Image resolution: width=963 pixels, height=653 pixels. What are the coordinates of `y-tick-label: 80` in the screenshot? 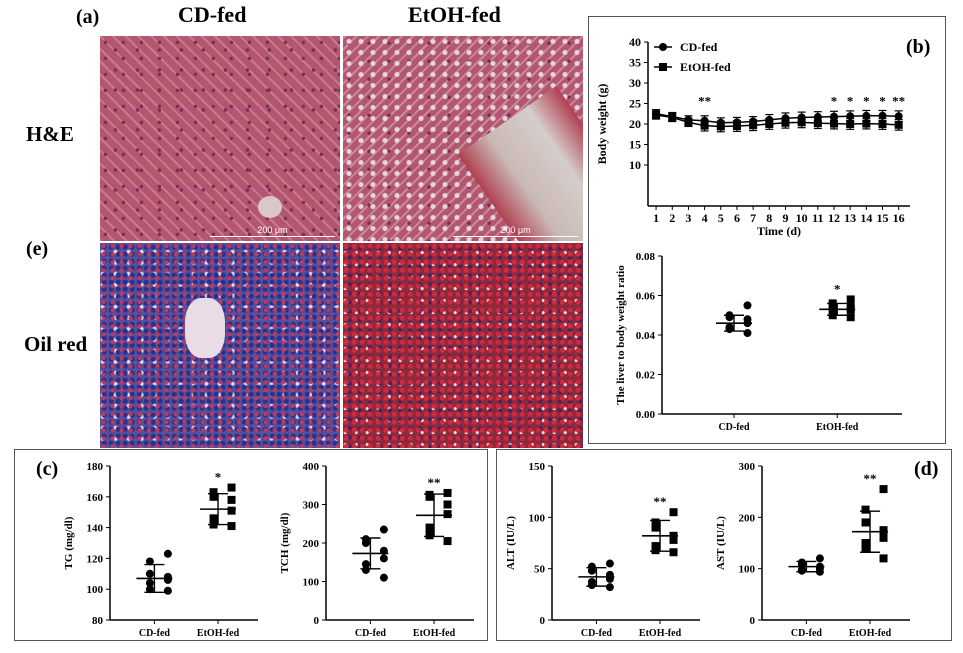 It's located at (98, 621).